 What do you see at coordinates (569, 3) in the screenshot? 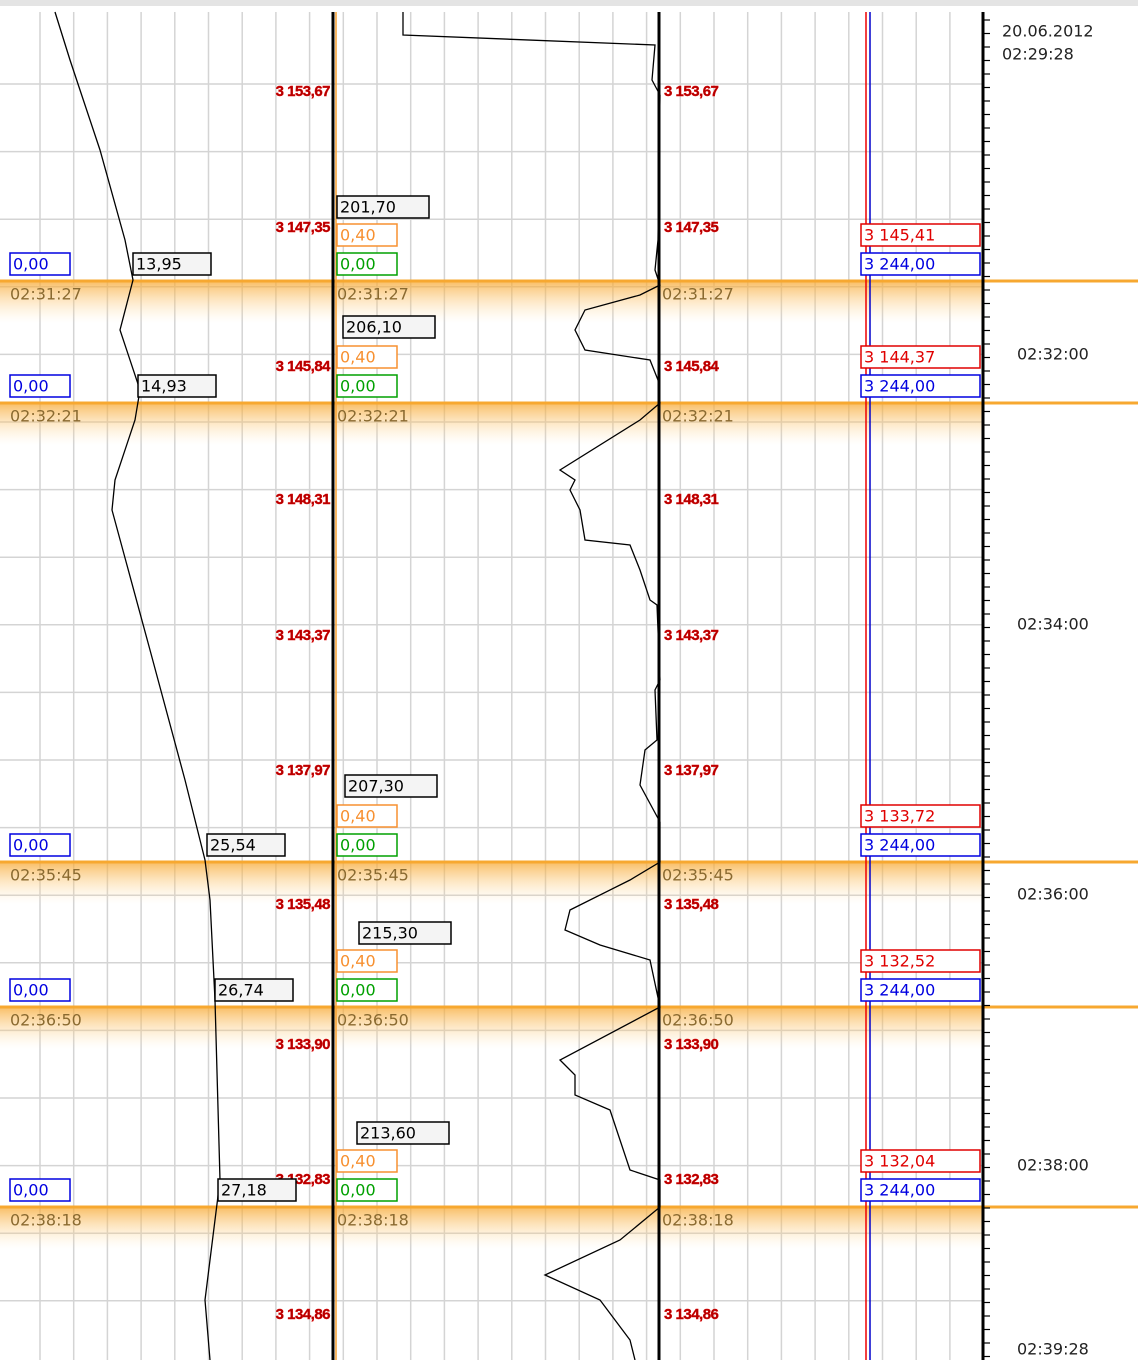
I see `top-bar` at bounding box center [569, 3].